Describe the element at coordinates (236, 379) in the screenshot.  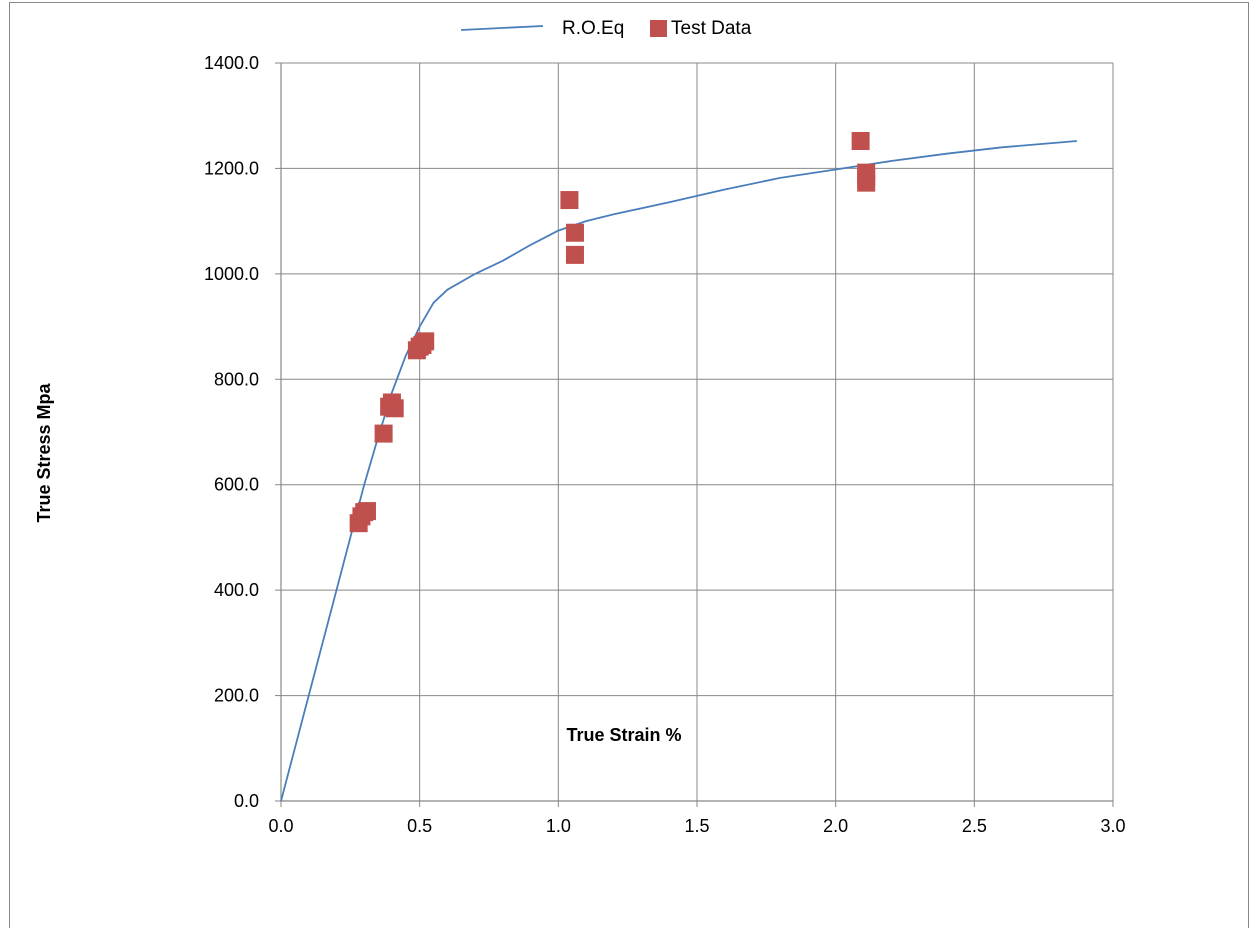
I see `y-tick-label: 800.0` at that location.